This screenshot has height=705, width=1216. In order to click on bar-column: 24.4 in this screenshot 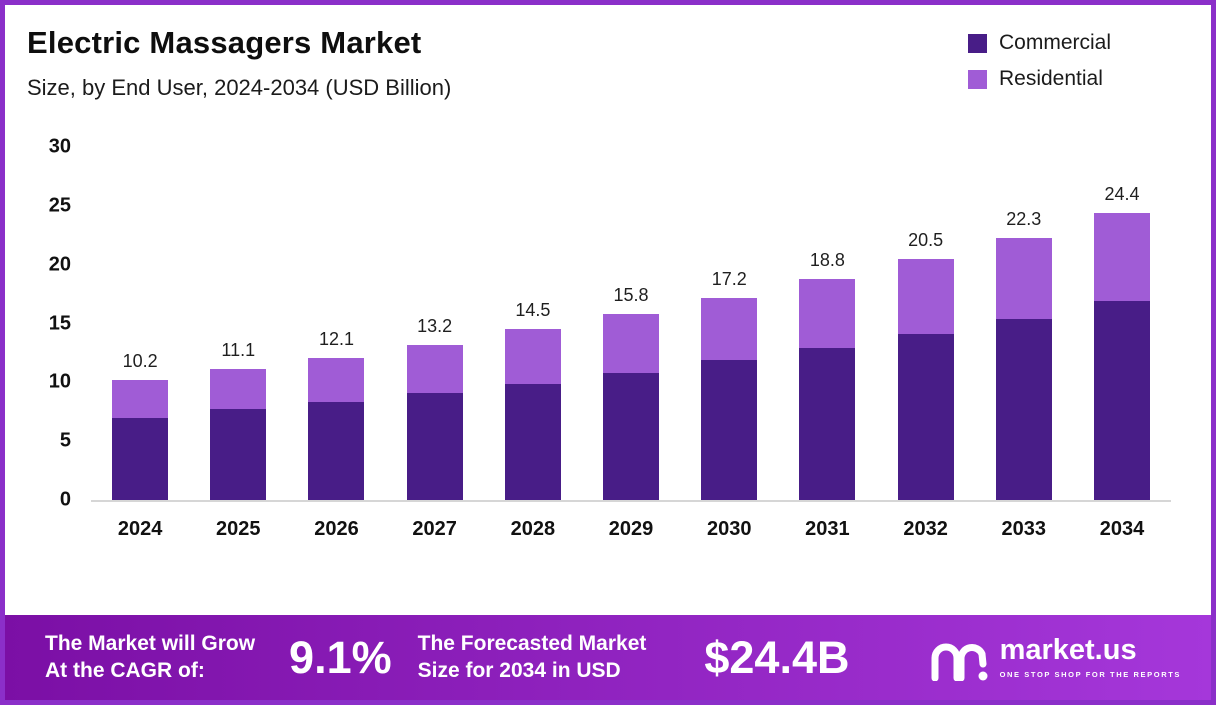, I will do `click(1122, 323)`.